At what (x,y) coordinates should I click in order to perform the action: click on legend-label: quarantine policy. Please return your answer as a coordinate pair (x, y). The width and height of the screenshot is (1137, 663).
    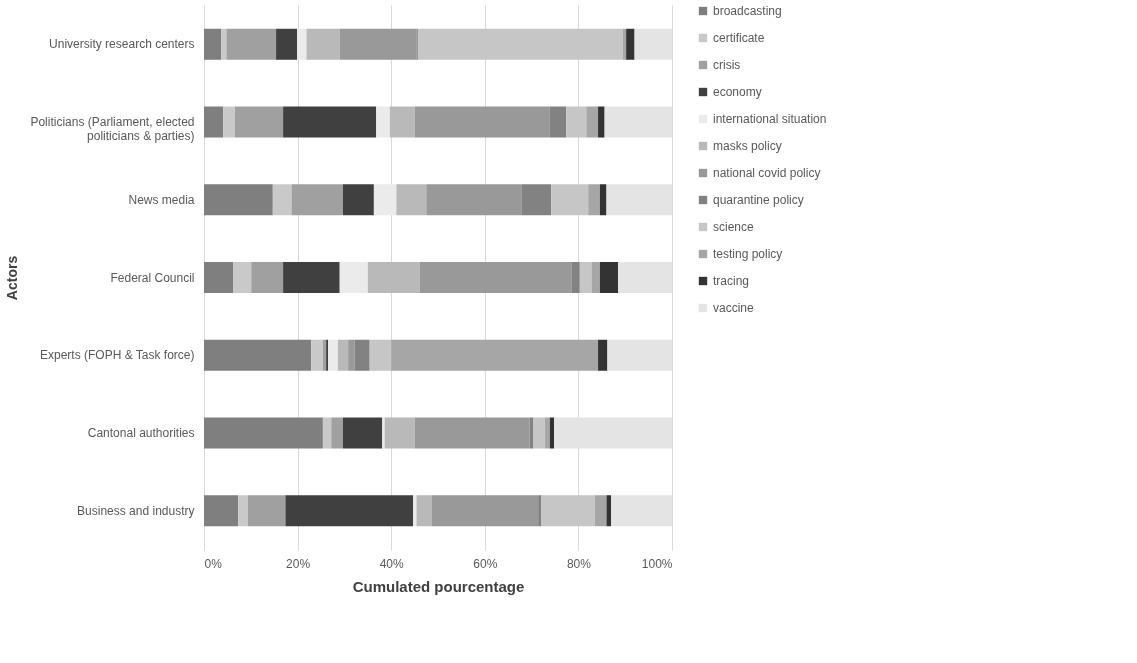
    Looking at the image, I should click on (758, 200).